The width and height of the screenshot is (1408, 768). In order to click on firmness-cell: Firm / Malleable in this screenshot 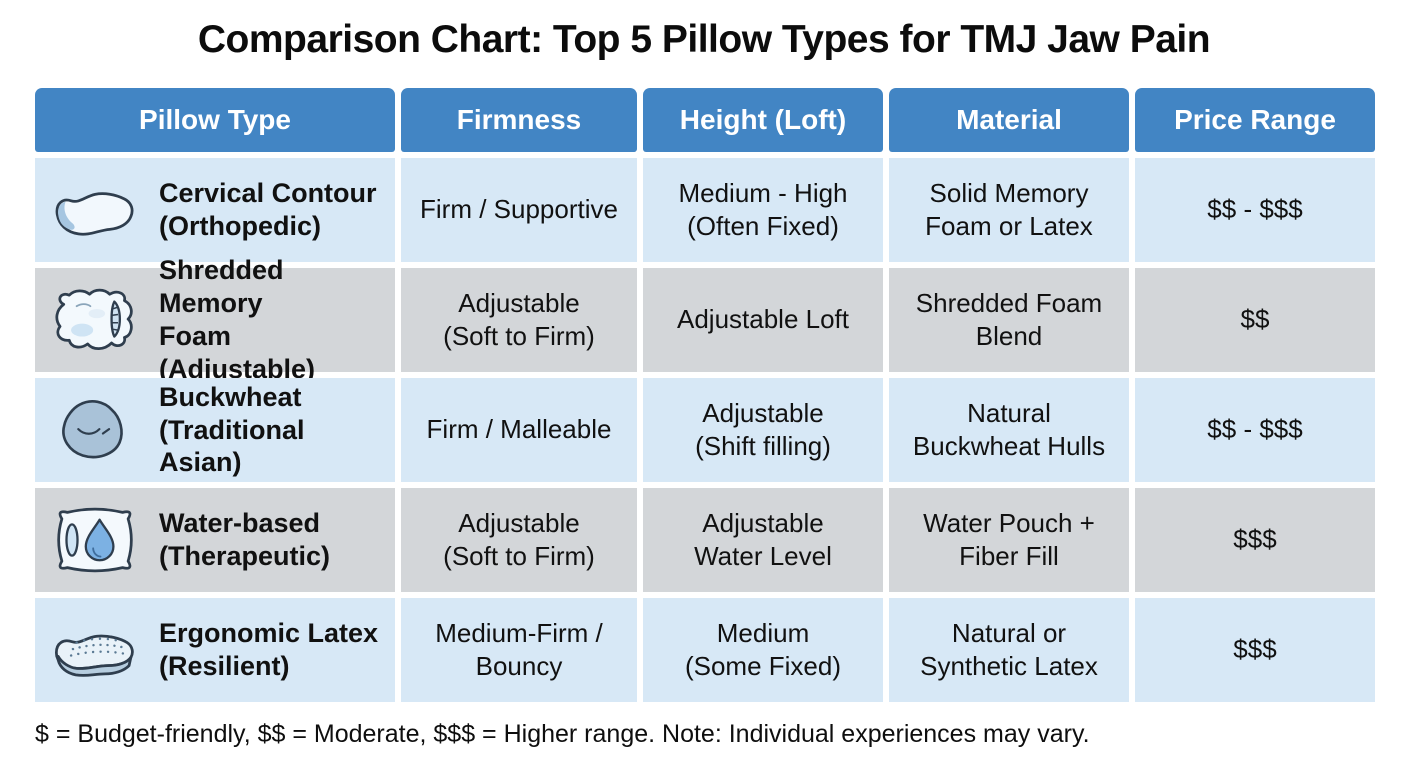, I will do `click(519, 430)`.